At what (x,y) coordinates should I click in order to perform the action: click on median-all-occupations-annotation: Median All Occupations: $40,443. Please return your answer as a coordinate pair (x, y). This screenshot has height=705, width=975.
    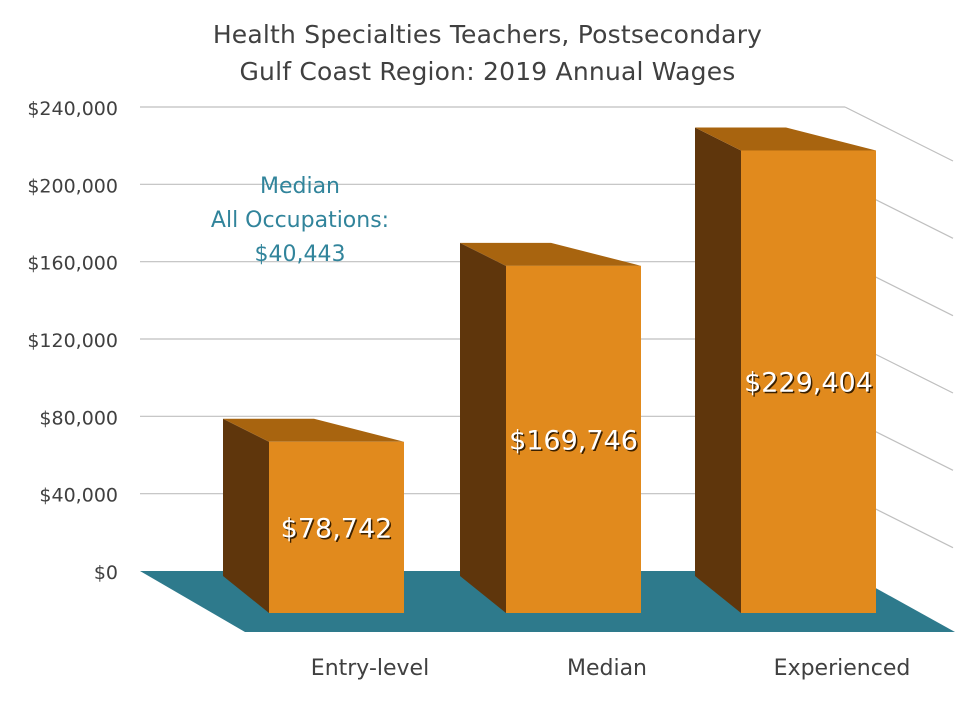
    Looking at the image, I should click on (300, 221).